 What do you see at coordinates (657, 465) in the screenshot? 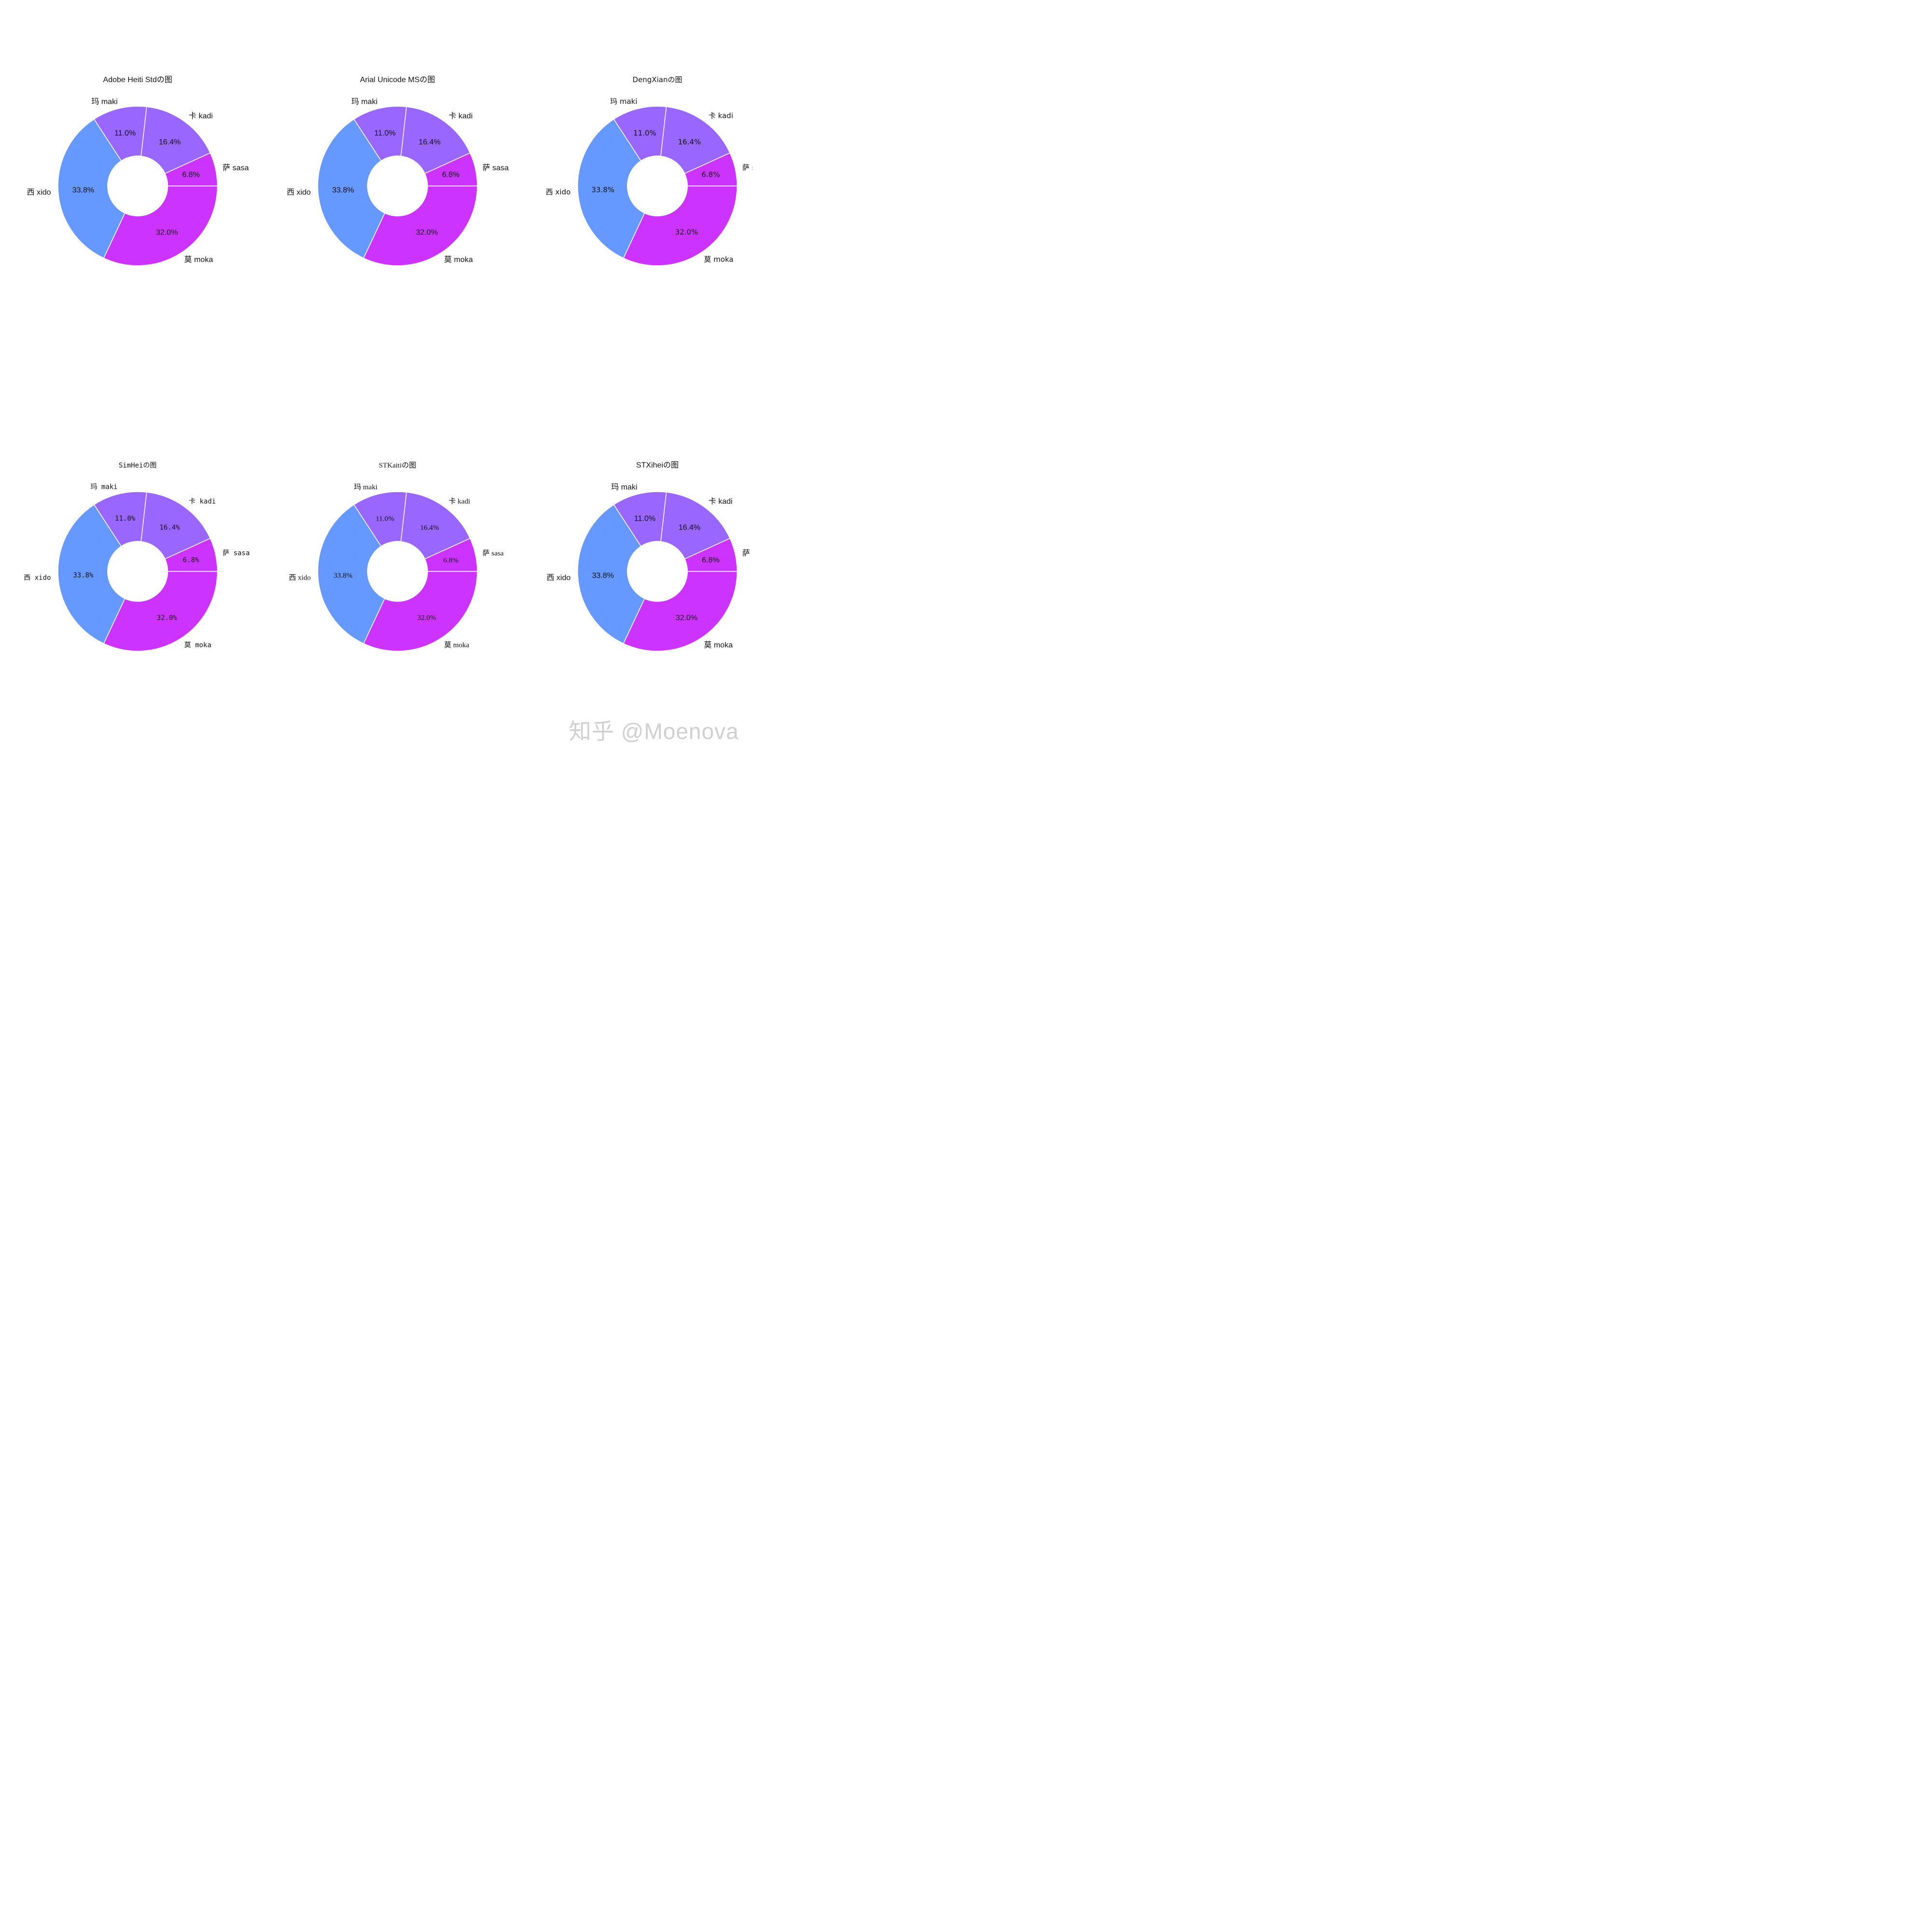
I see `chart-title: STXiheiの图` at bounding box center [657, 465].